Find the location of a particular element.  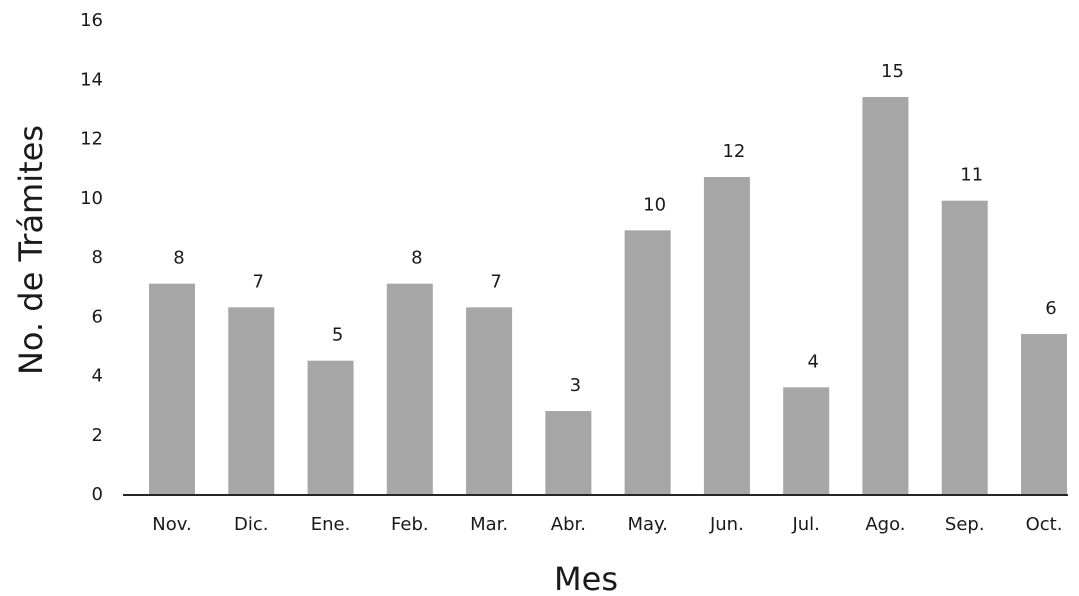

x-tick-label: Ene. is located at coordinates (331, 524).